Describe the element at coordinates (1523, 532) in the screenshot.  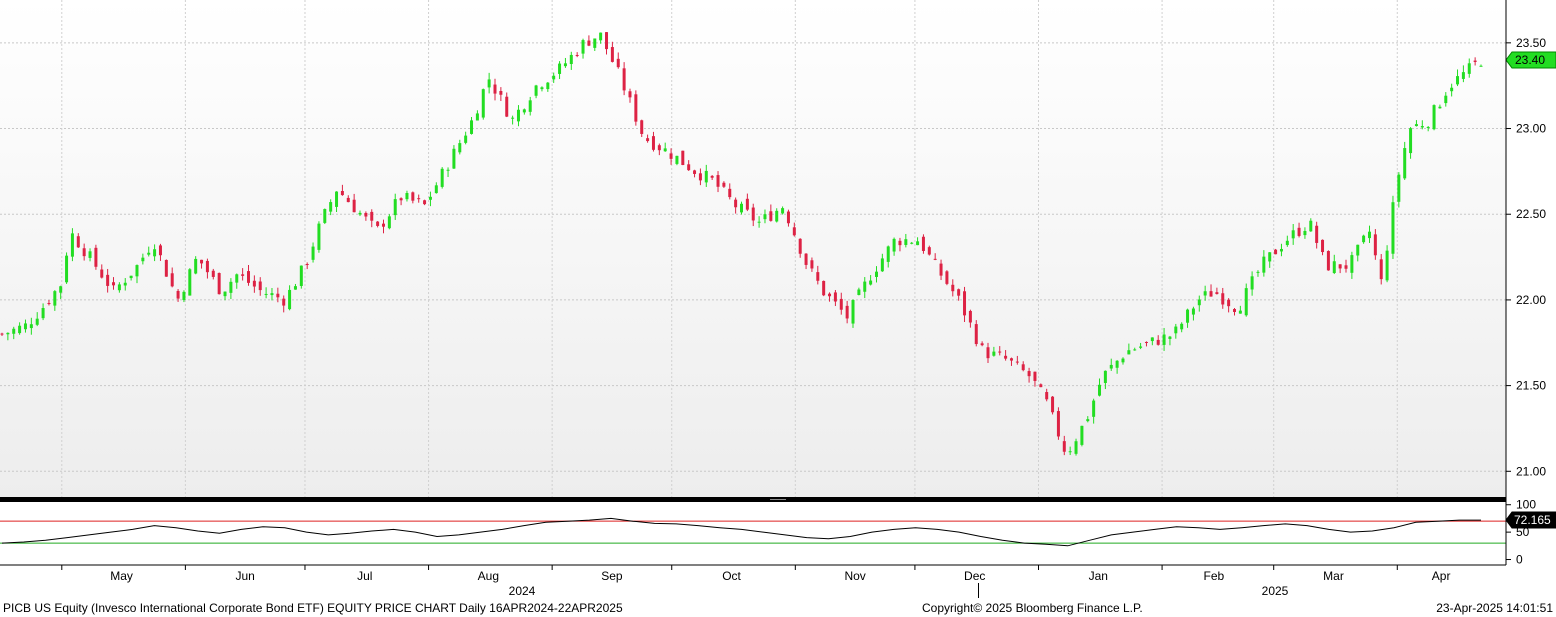
I see `rsi-tick-label: 50` at that location.